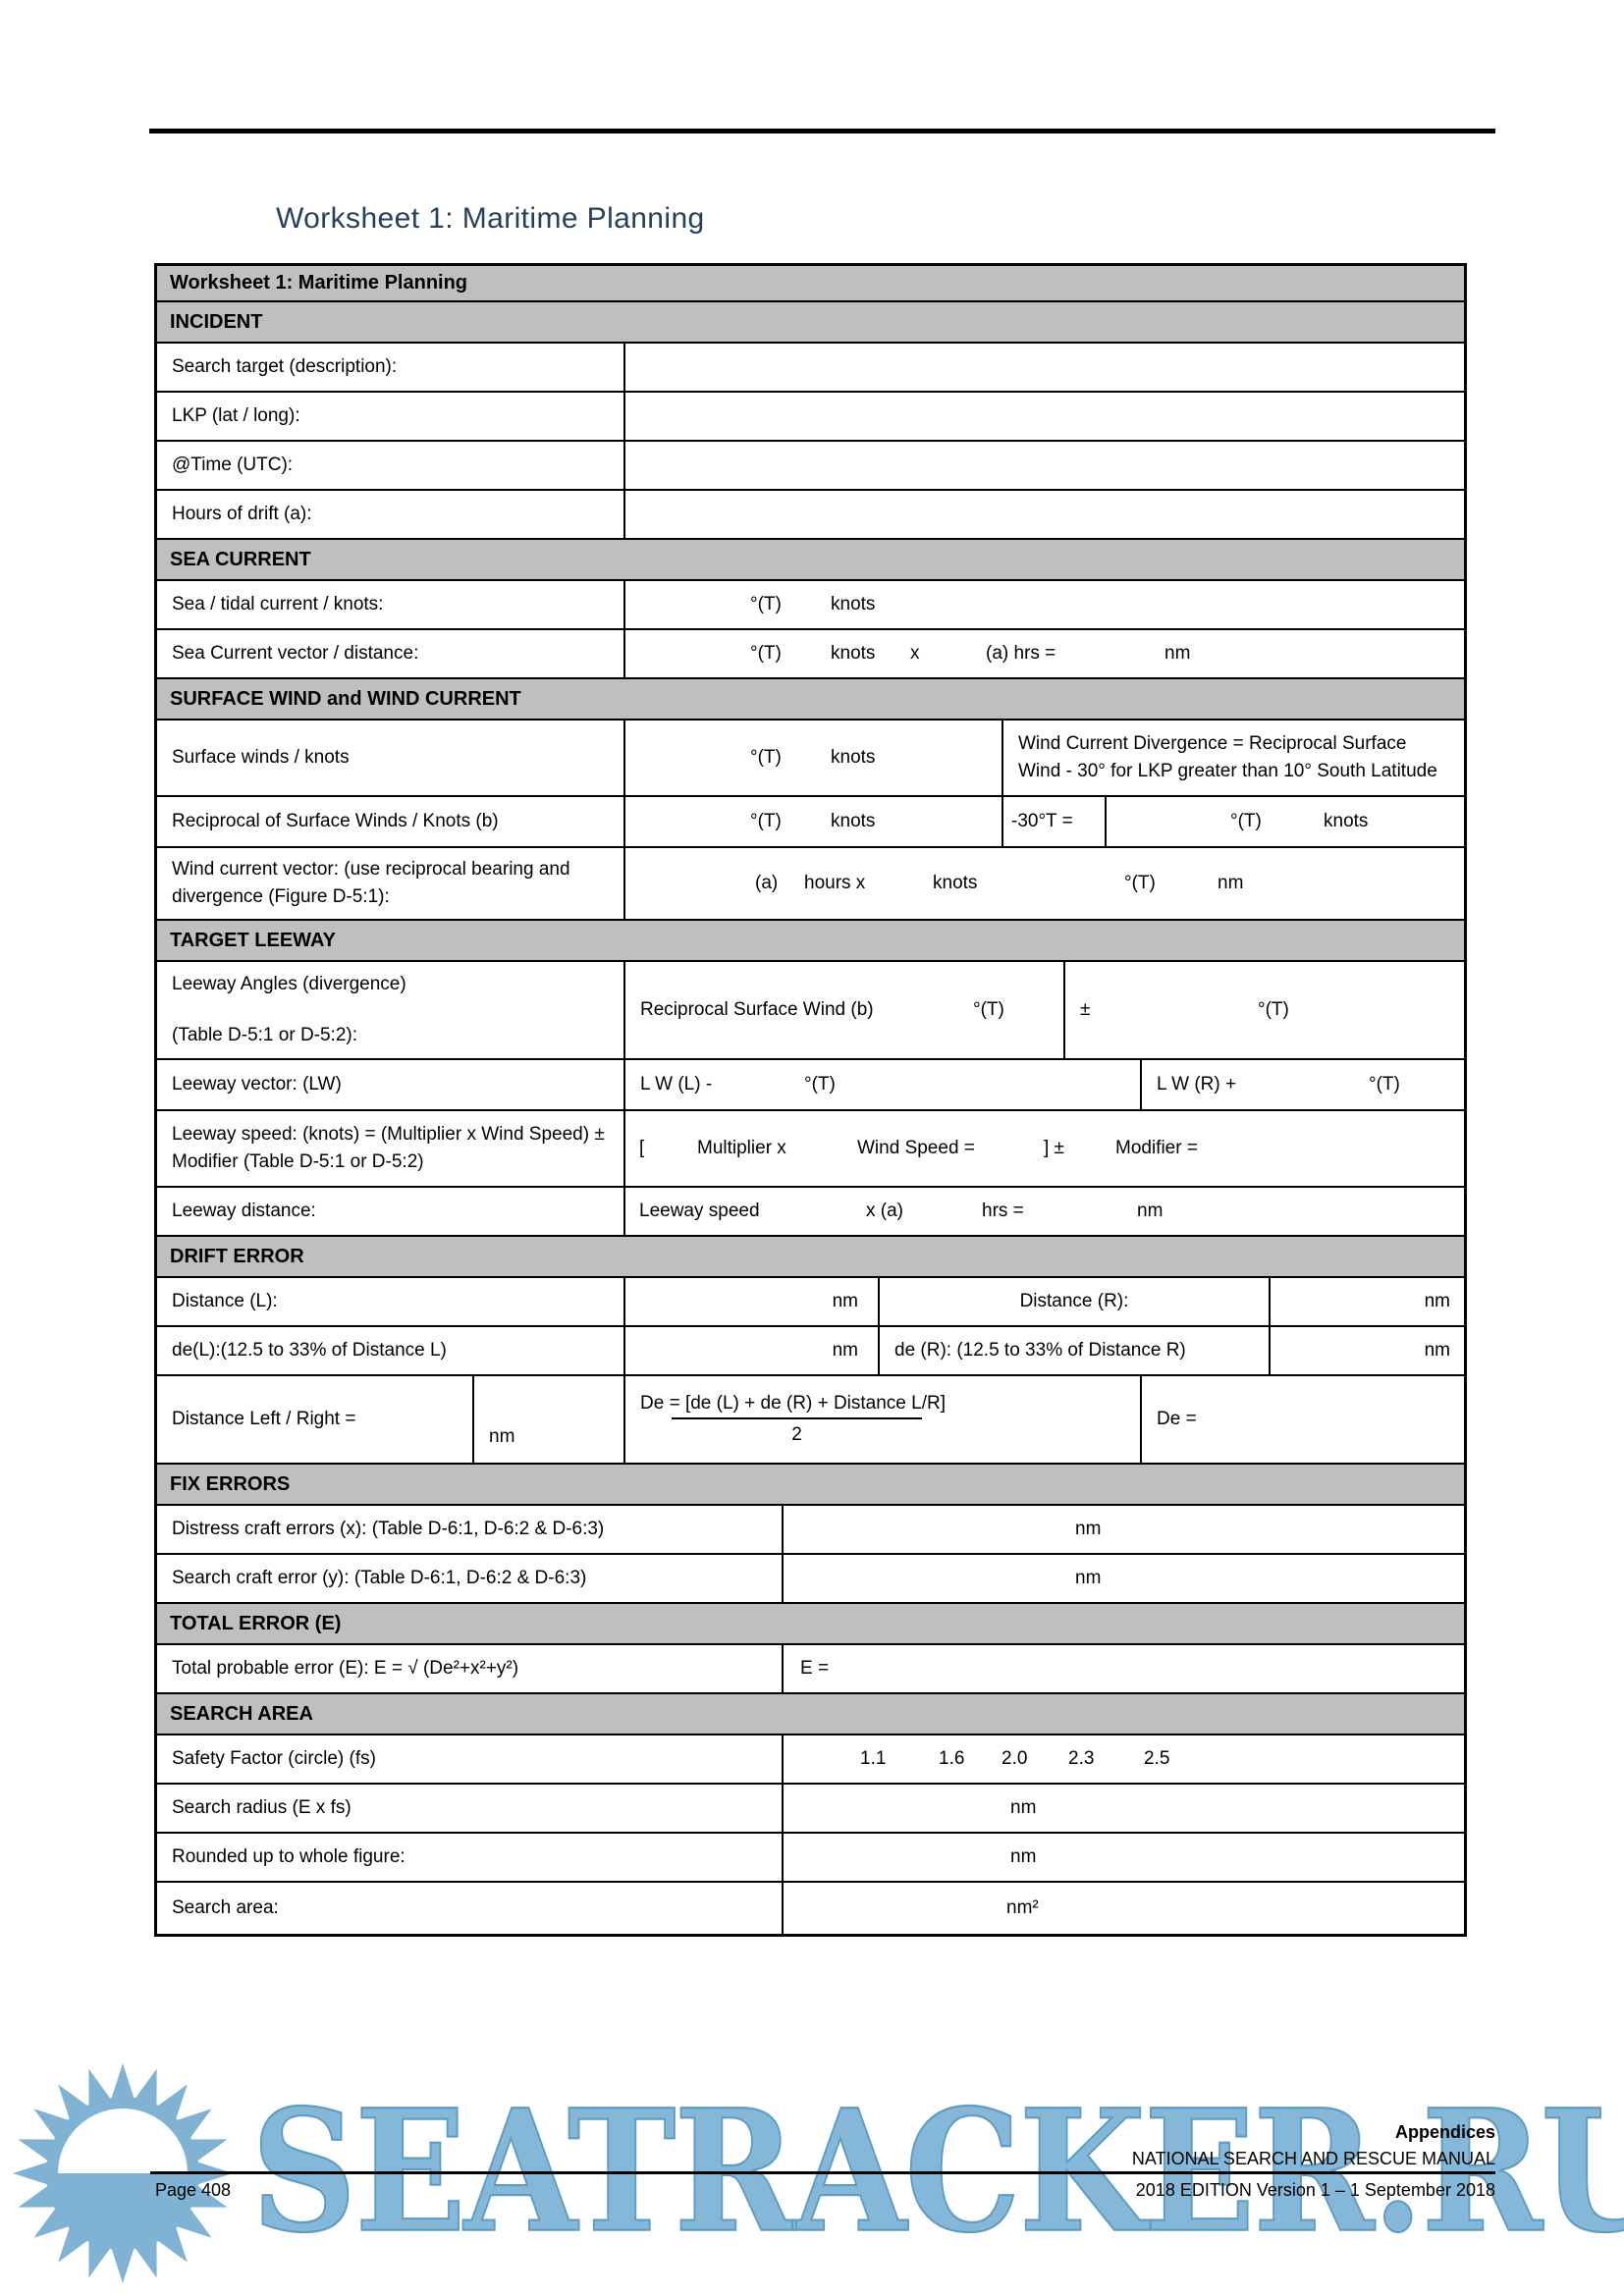 Image resolution: width=1624 pixels, height=2296 pixels. What do you see at coordinates (1044, 883) in the screenshot?
I see `wind-current-vector-value-cell: (a) hours x knots °(T) nm` at bounding box center [1044, 883].